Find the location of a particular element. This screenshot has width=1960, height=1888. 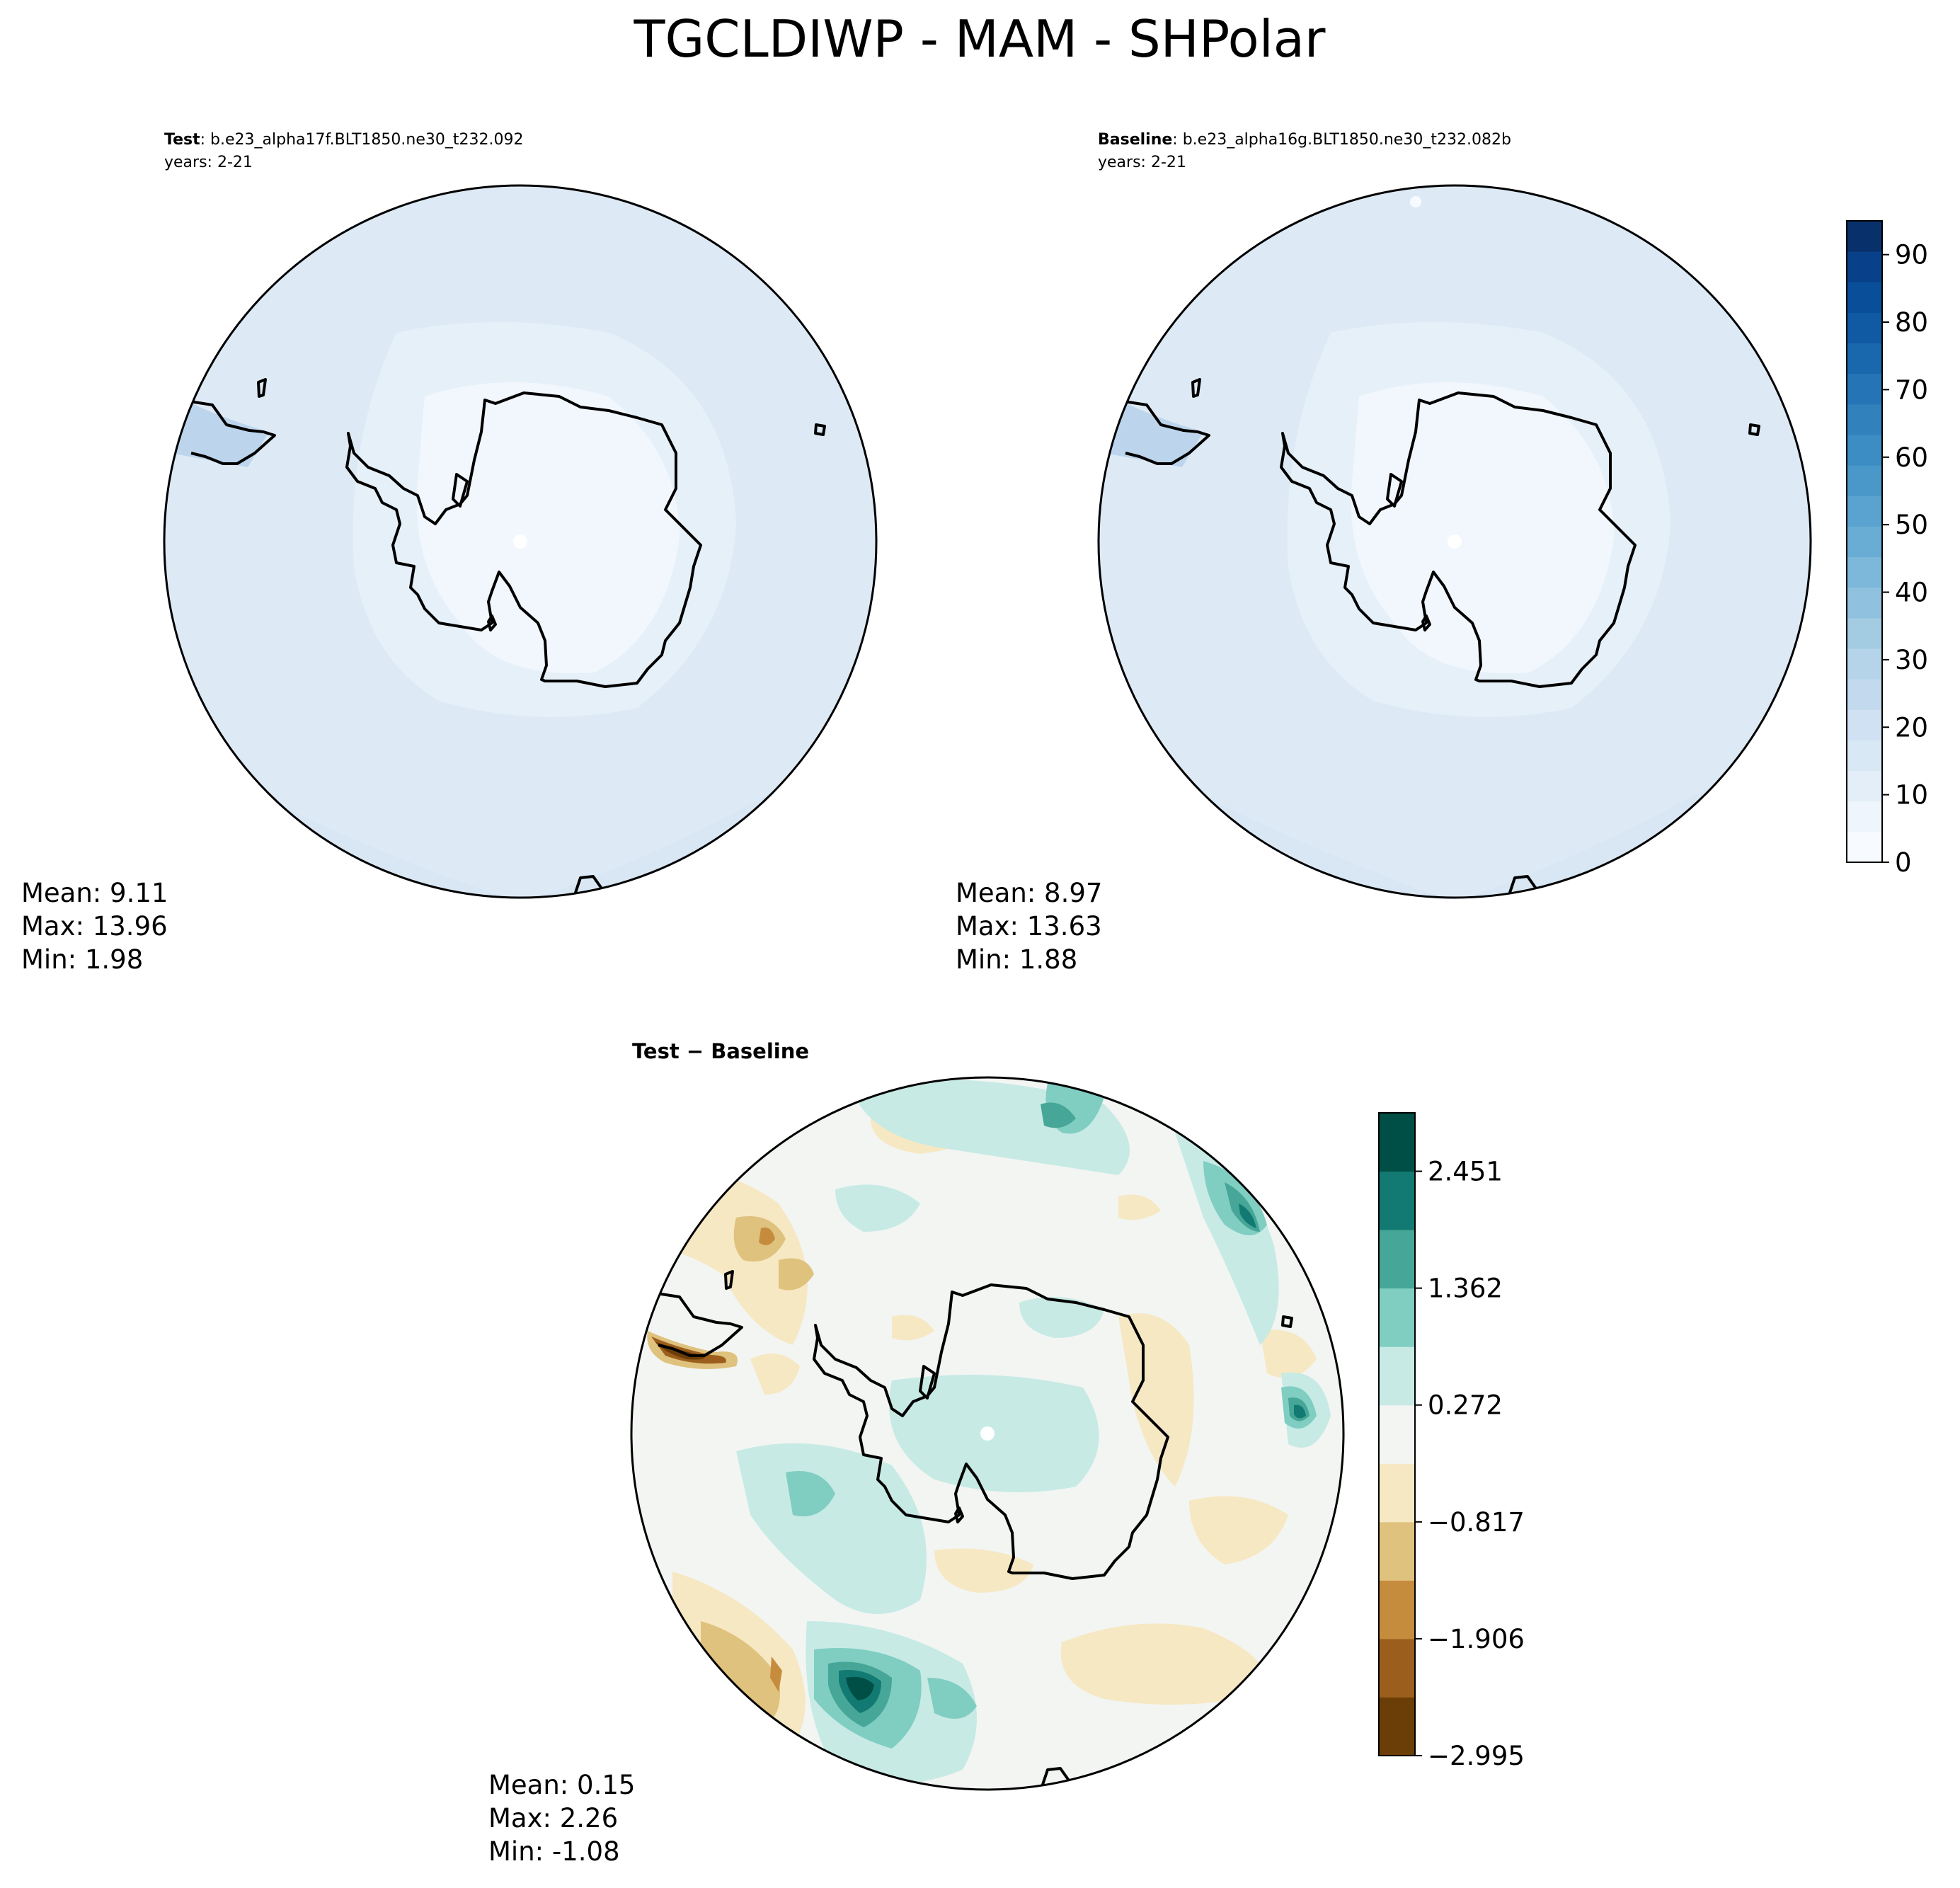

baseline-panel-case: : b.e23_alpha16g.BLT1850.ne30_t232.082b is located at coordinates (1341, 140).